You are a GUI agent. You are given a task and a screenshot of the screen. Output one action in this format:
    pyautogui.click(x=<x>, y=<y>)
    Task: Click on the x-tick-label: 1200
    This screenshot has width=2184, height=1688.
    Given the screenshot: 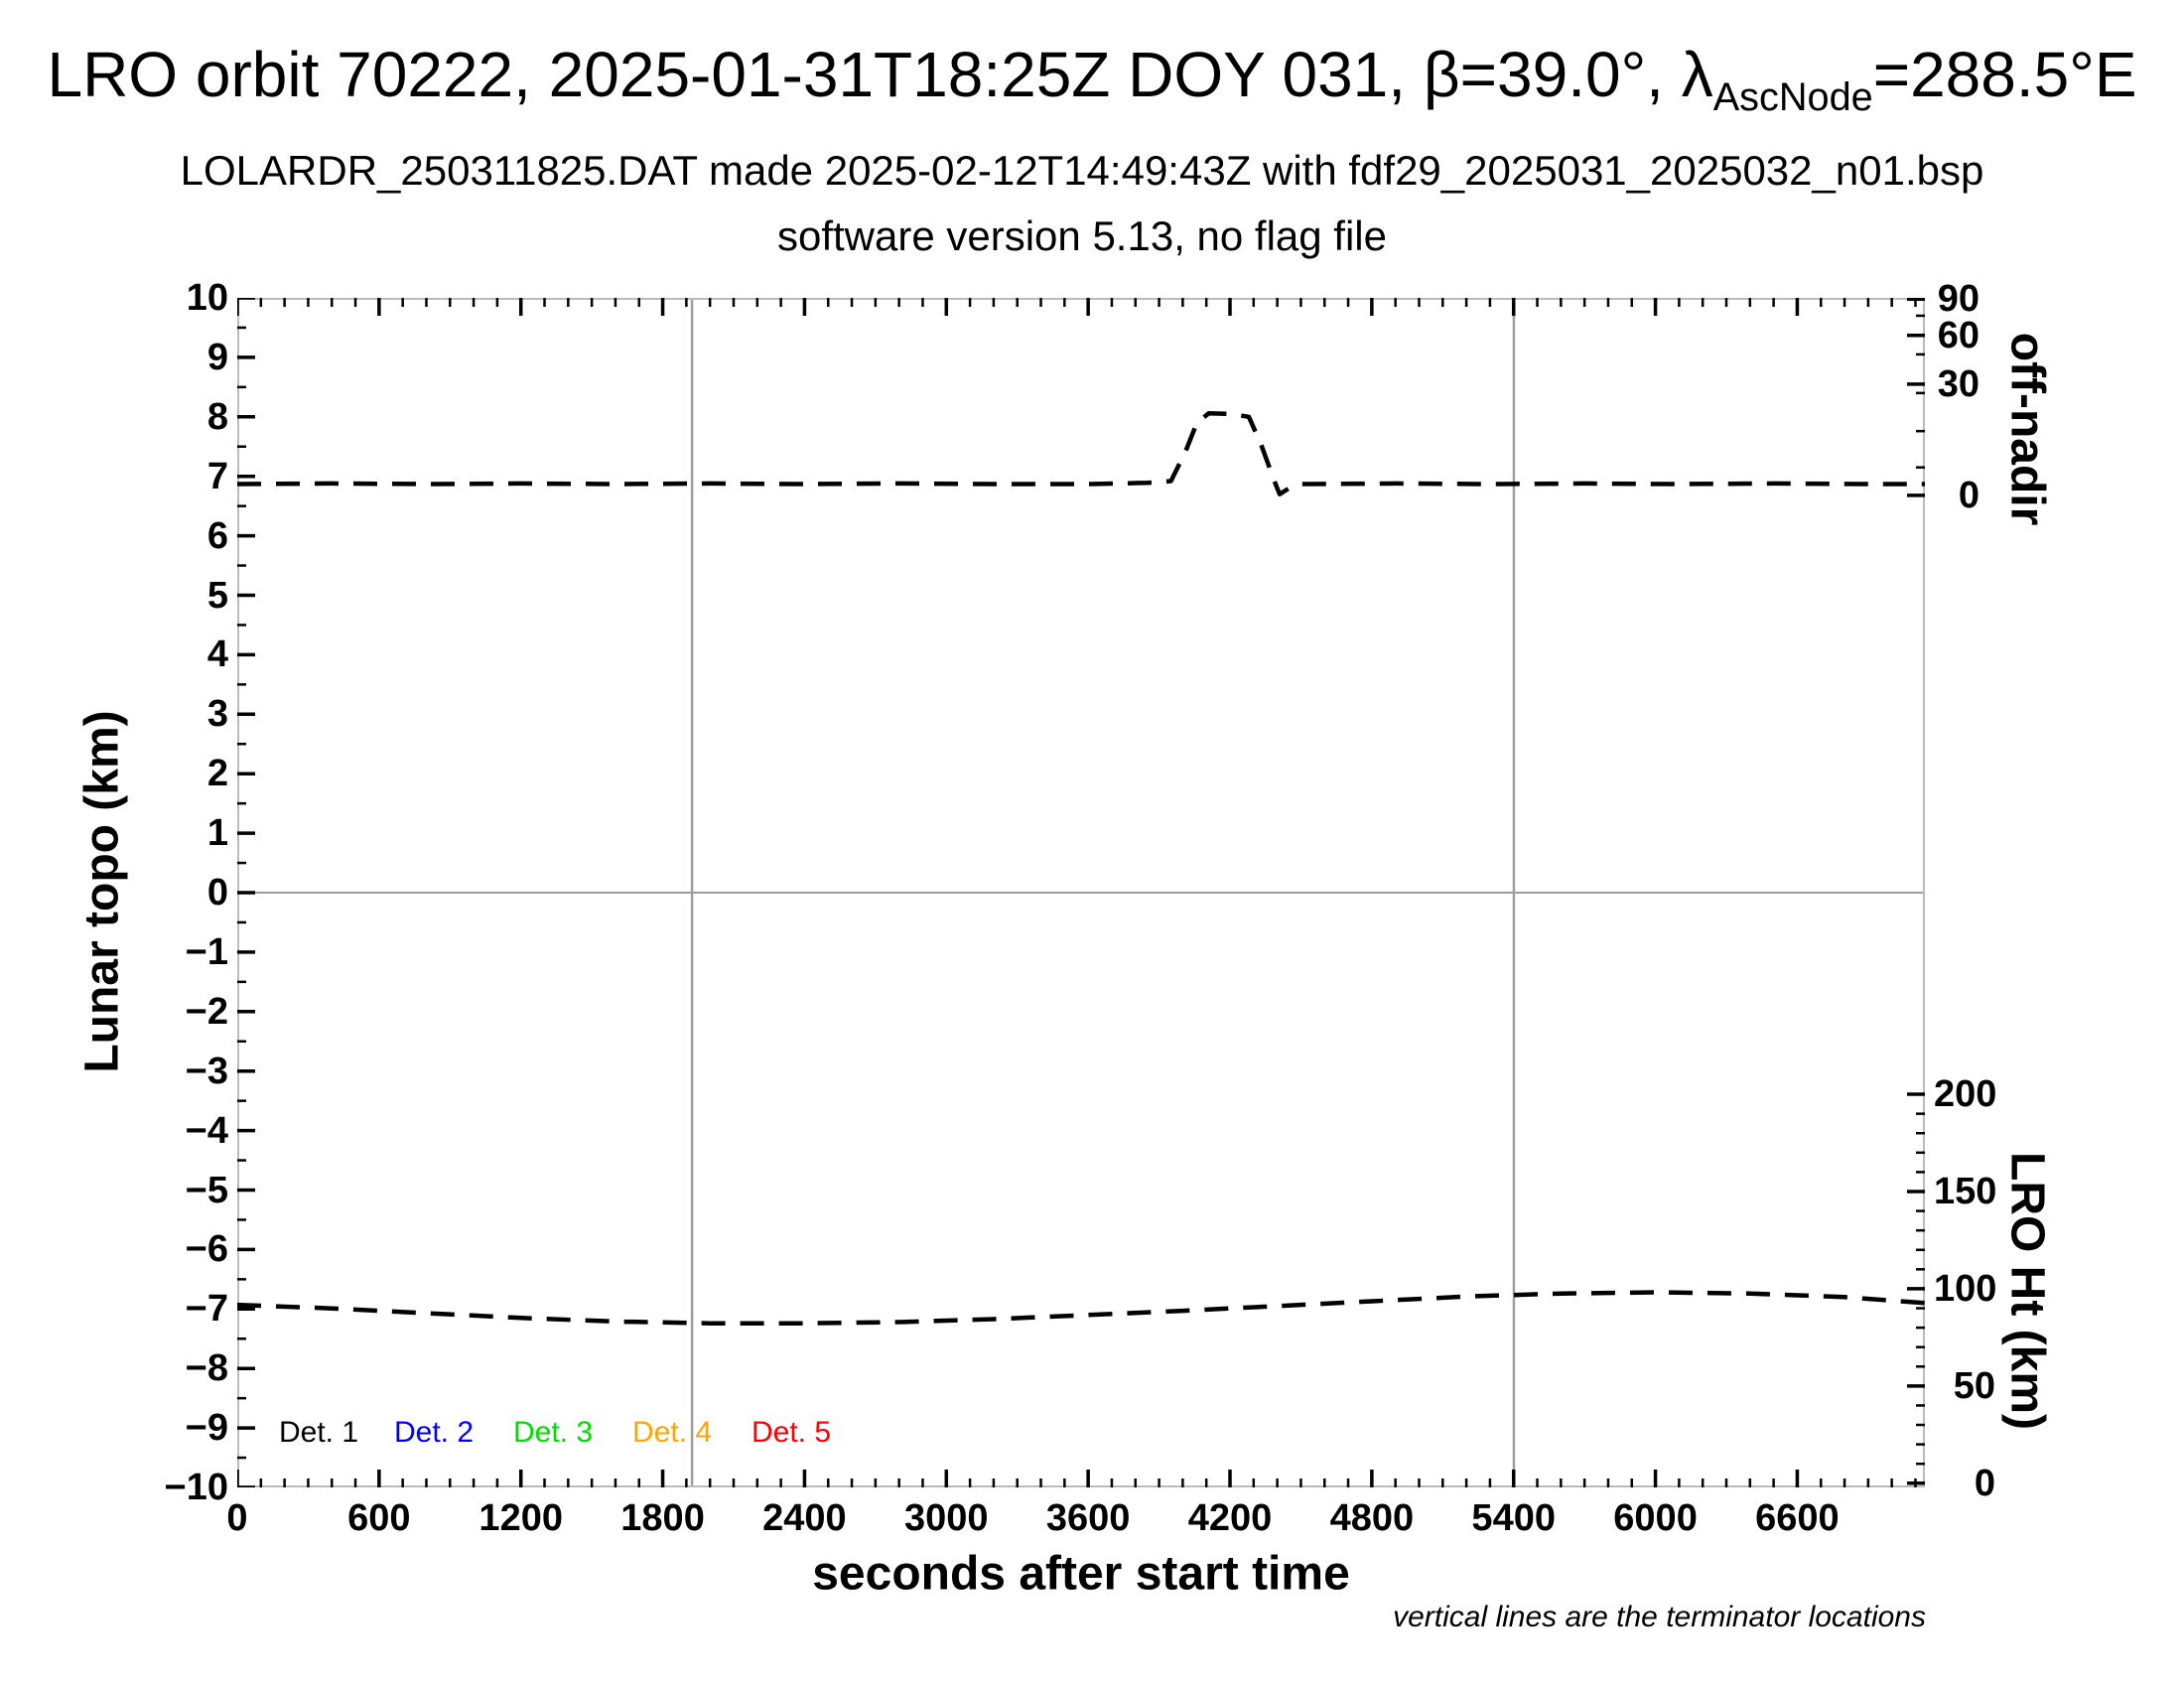 What is the action you would take?
    pyautogui.click(x=520, y=1518)
    